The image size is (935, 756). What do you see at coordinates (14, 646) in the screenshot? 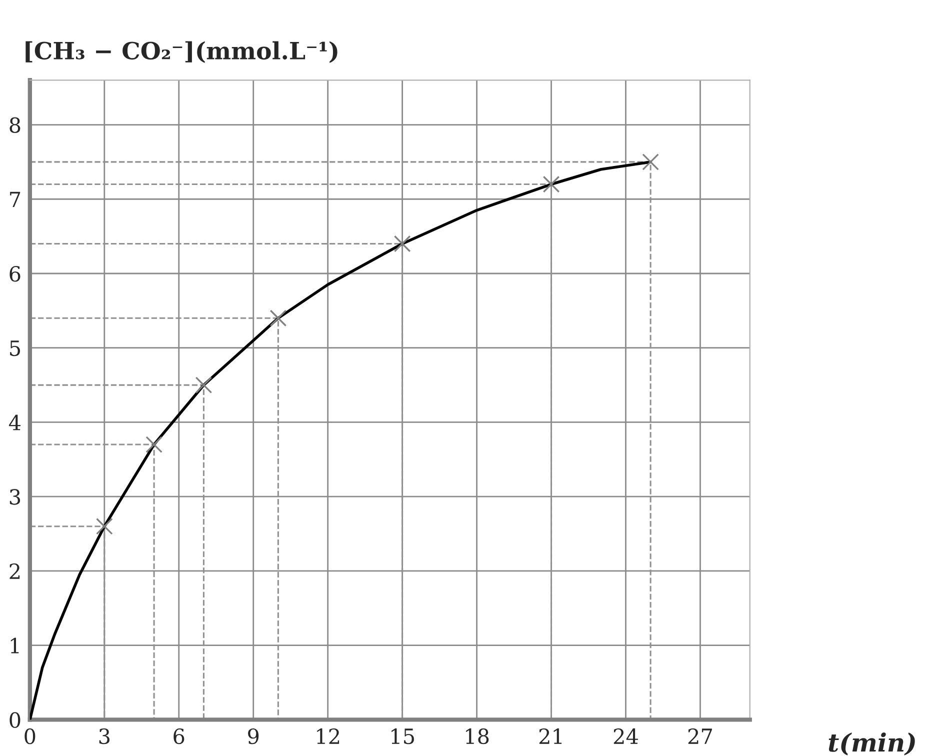
I see `y-tick-label: 1` at bounding box center [14, 646].